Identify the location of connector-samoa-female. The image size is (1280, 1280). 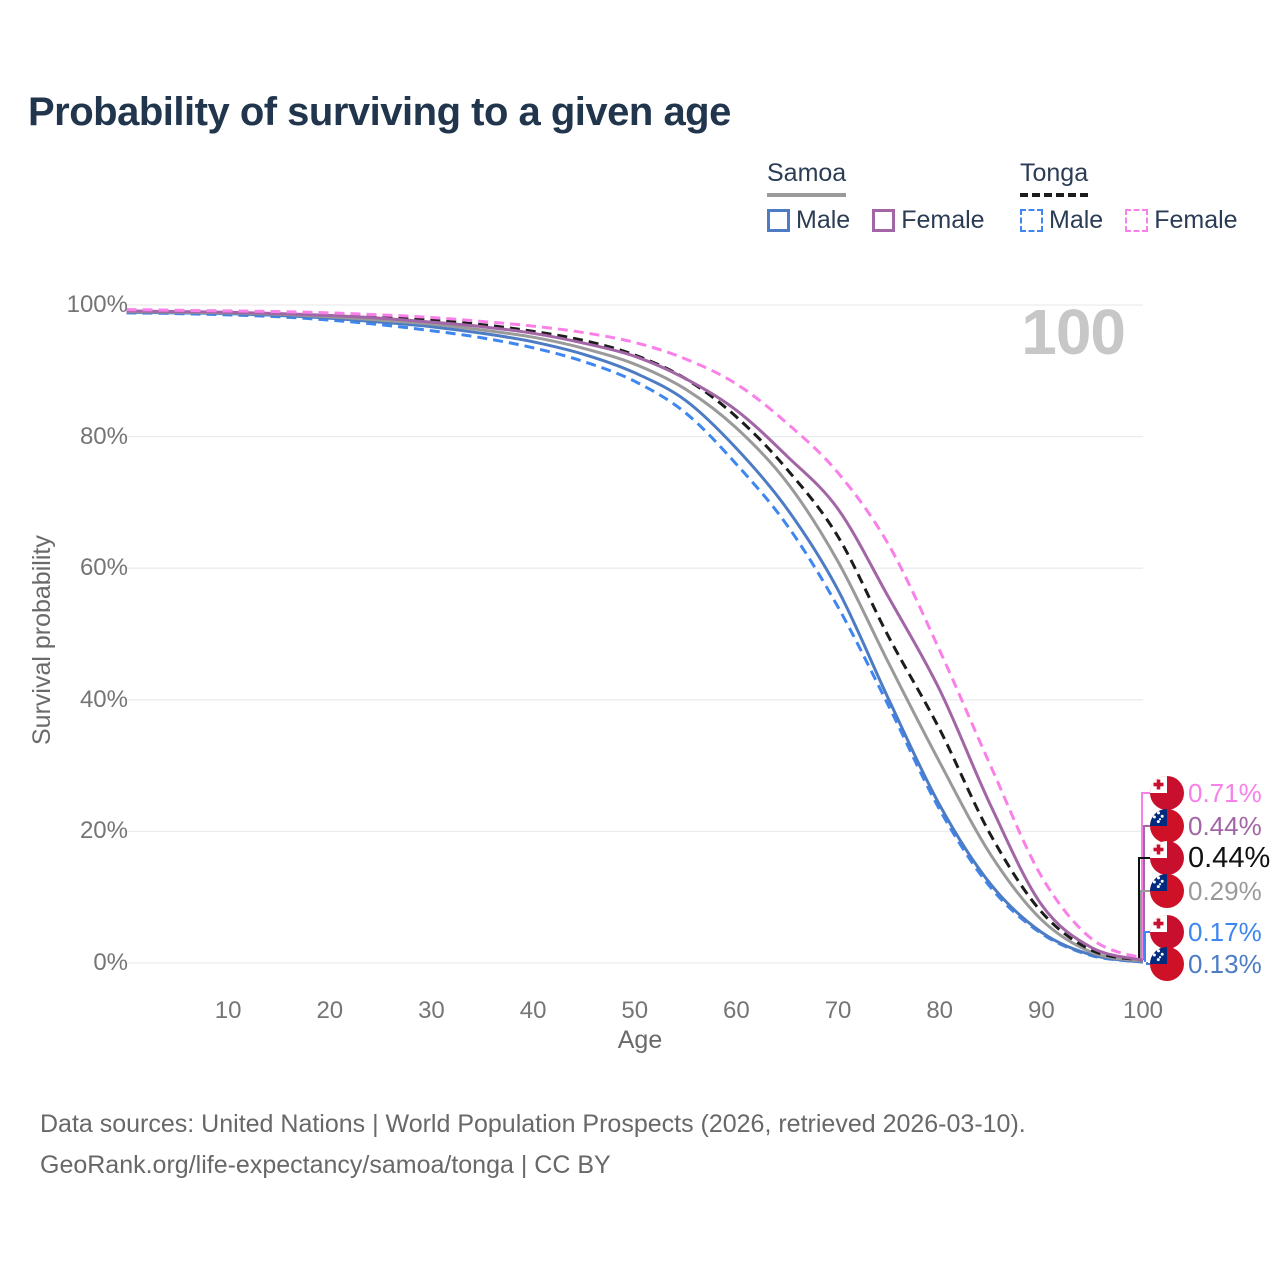
(1146, 893).